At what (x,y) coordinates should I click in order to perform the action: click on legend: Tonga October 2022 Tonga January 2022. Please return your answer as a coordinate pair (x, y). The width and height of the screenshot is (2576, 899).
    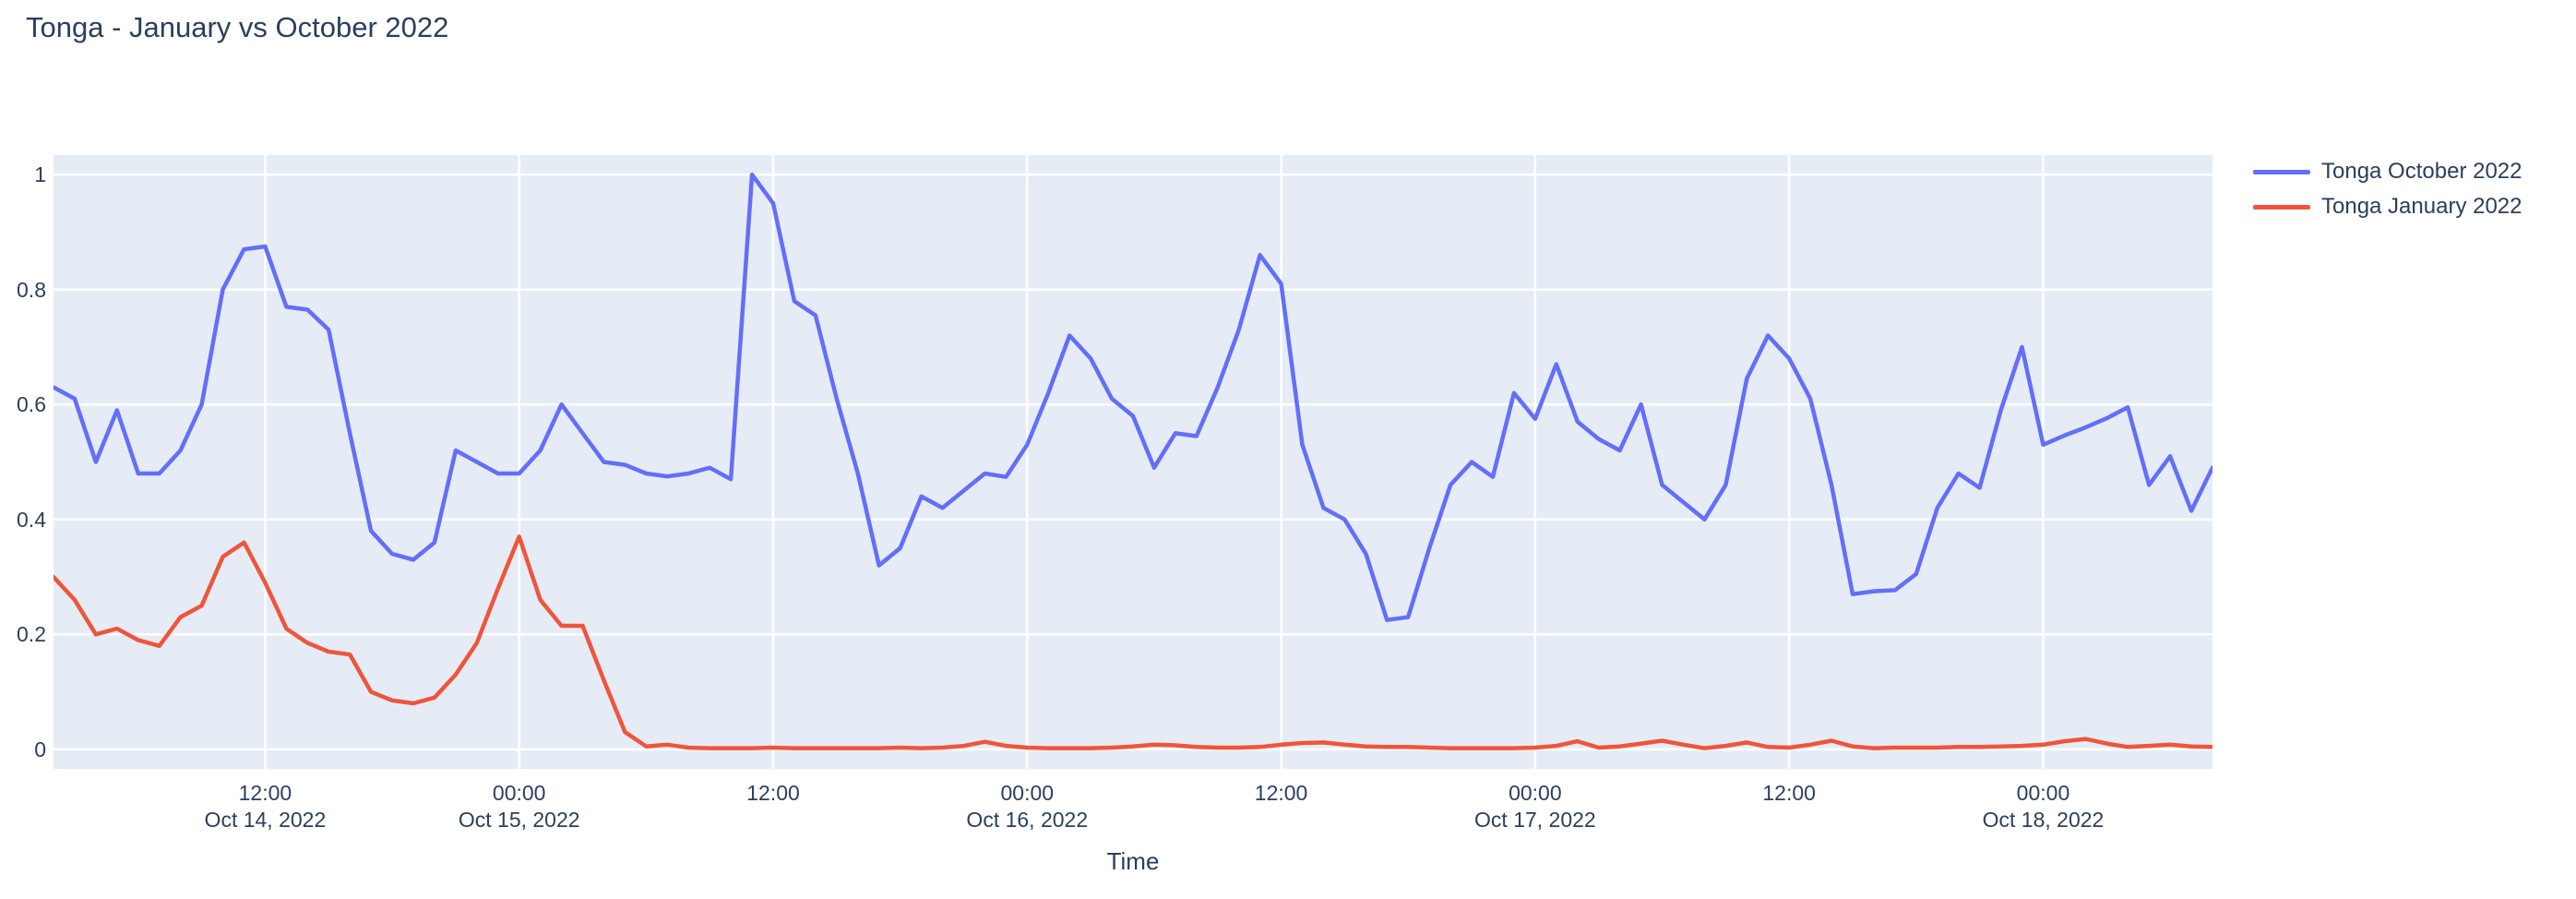
    Looking at the image, I should click on (2388, 189).